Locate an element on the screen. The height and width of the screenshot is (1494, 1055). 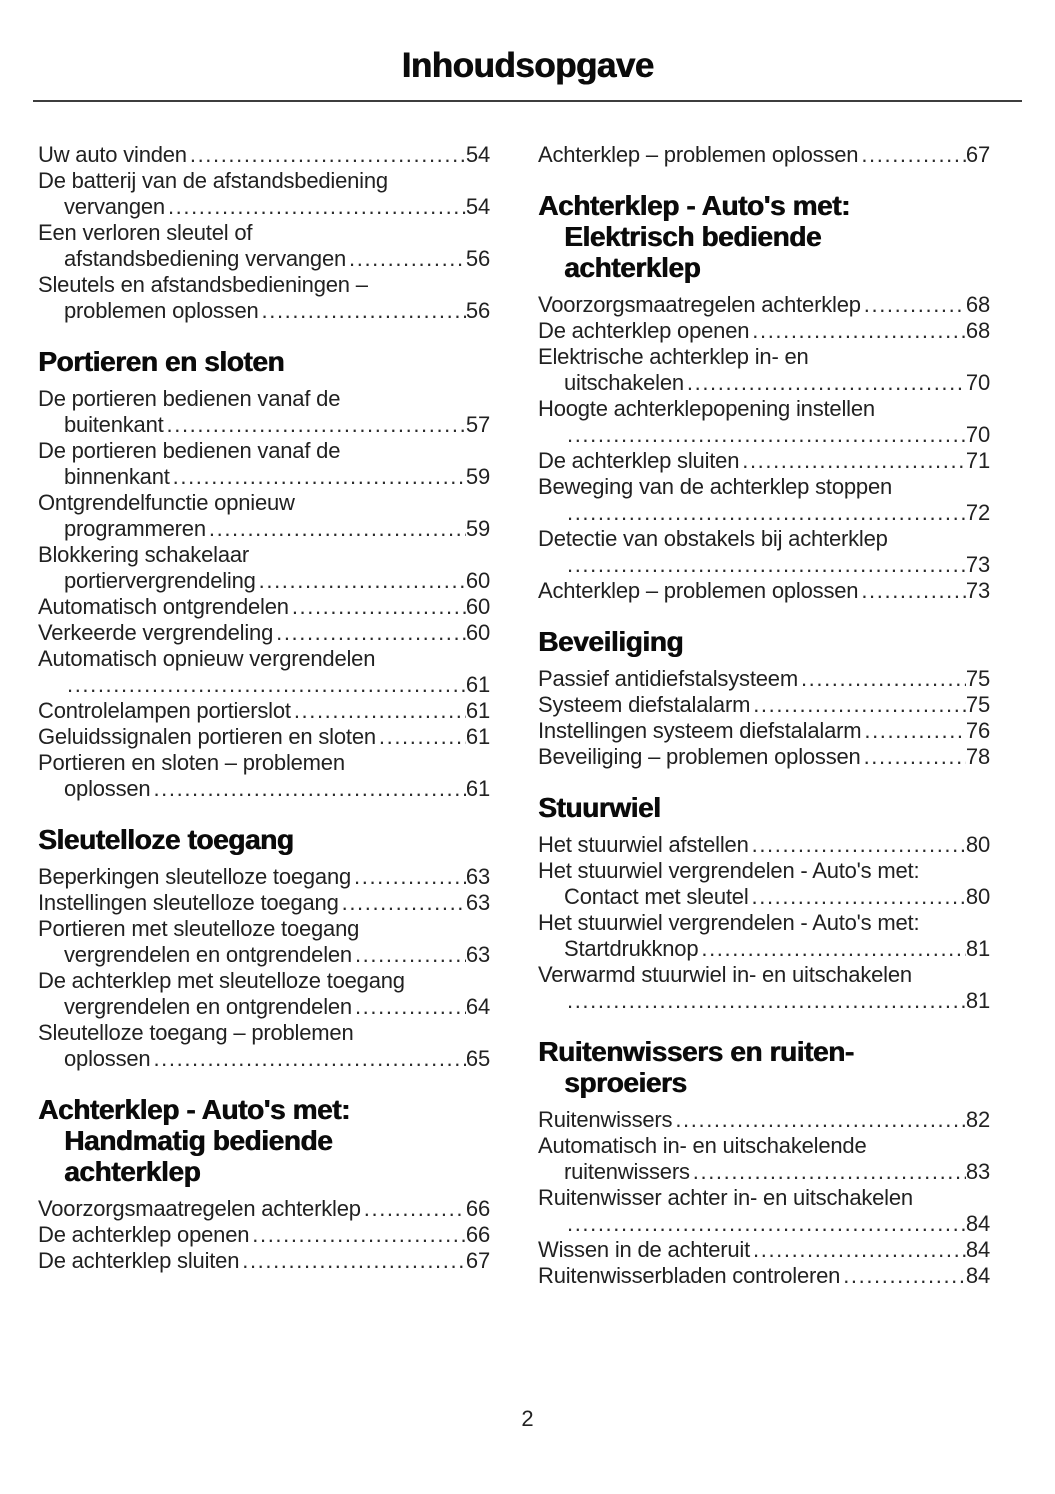
toc-entry-line: 84 is located at coordinates (764, 1224).